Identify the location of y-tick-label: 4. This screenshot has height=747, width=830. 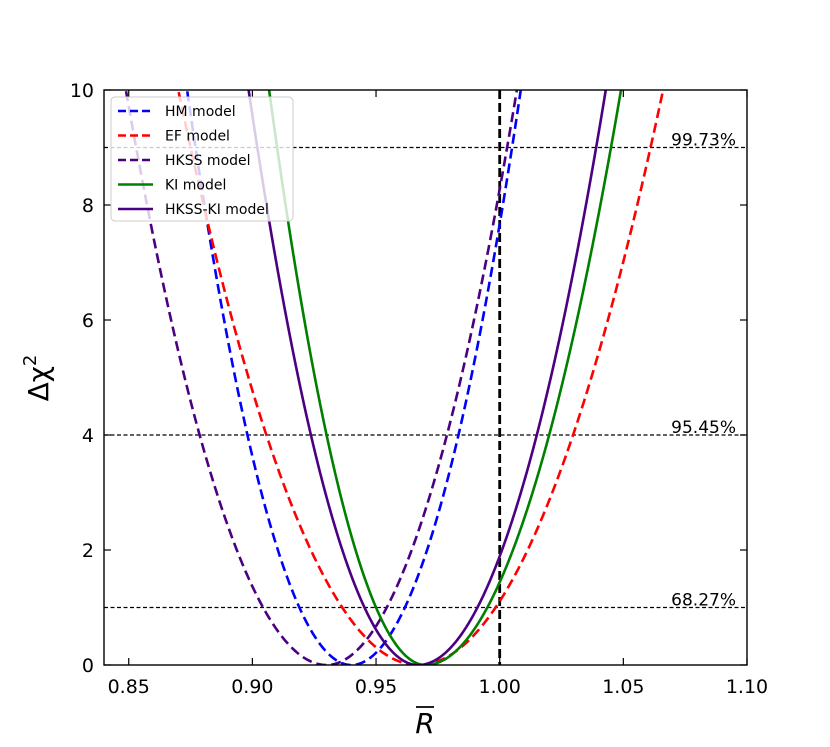
(88, 436).